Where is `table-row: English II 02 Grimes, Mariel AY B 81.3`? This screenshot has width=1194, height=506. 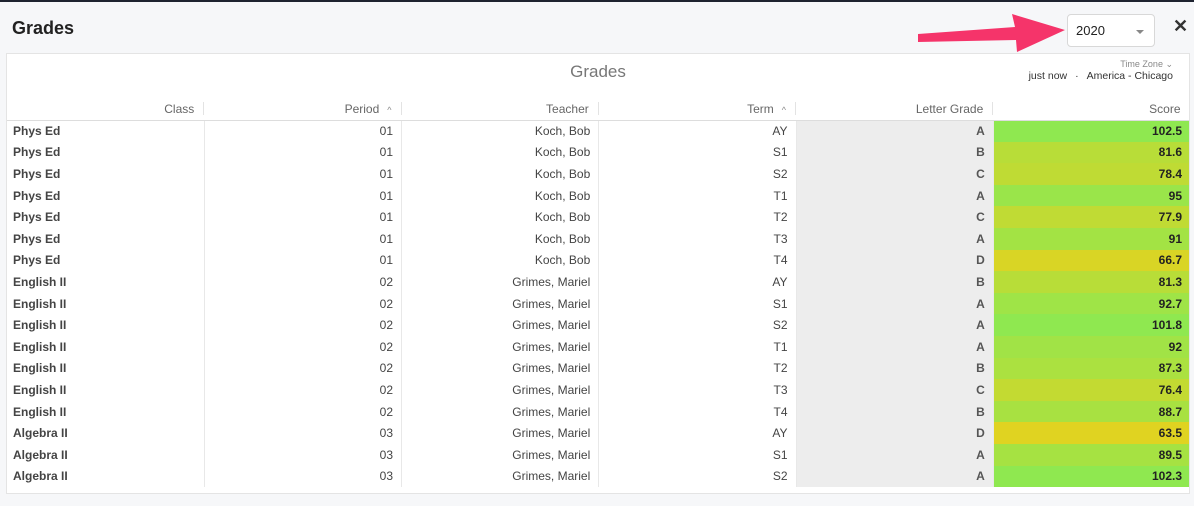 table-row: English II 02 Grimes, Mariel AY B 81.3 is located at coordinates (598, 282).